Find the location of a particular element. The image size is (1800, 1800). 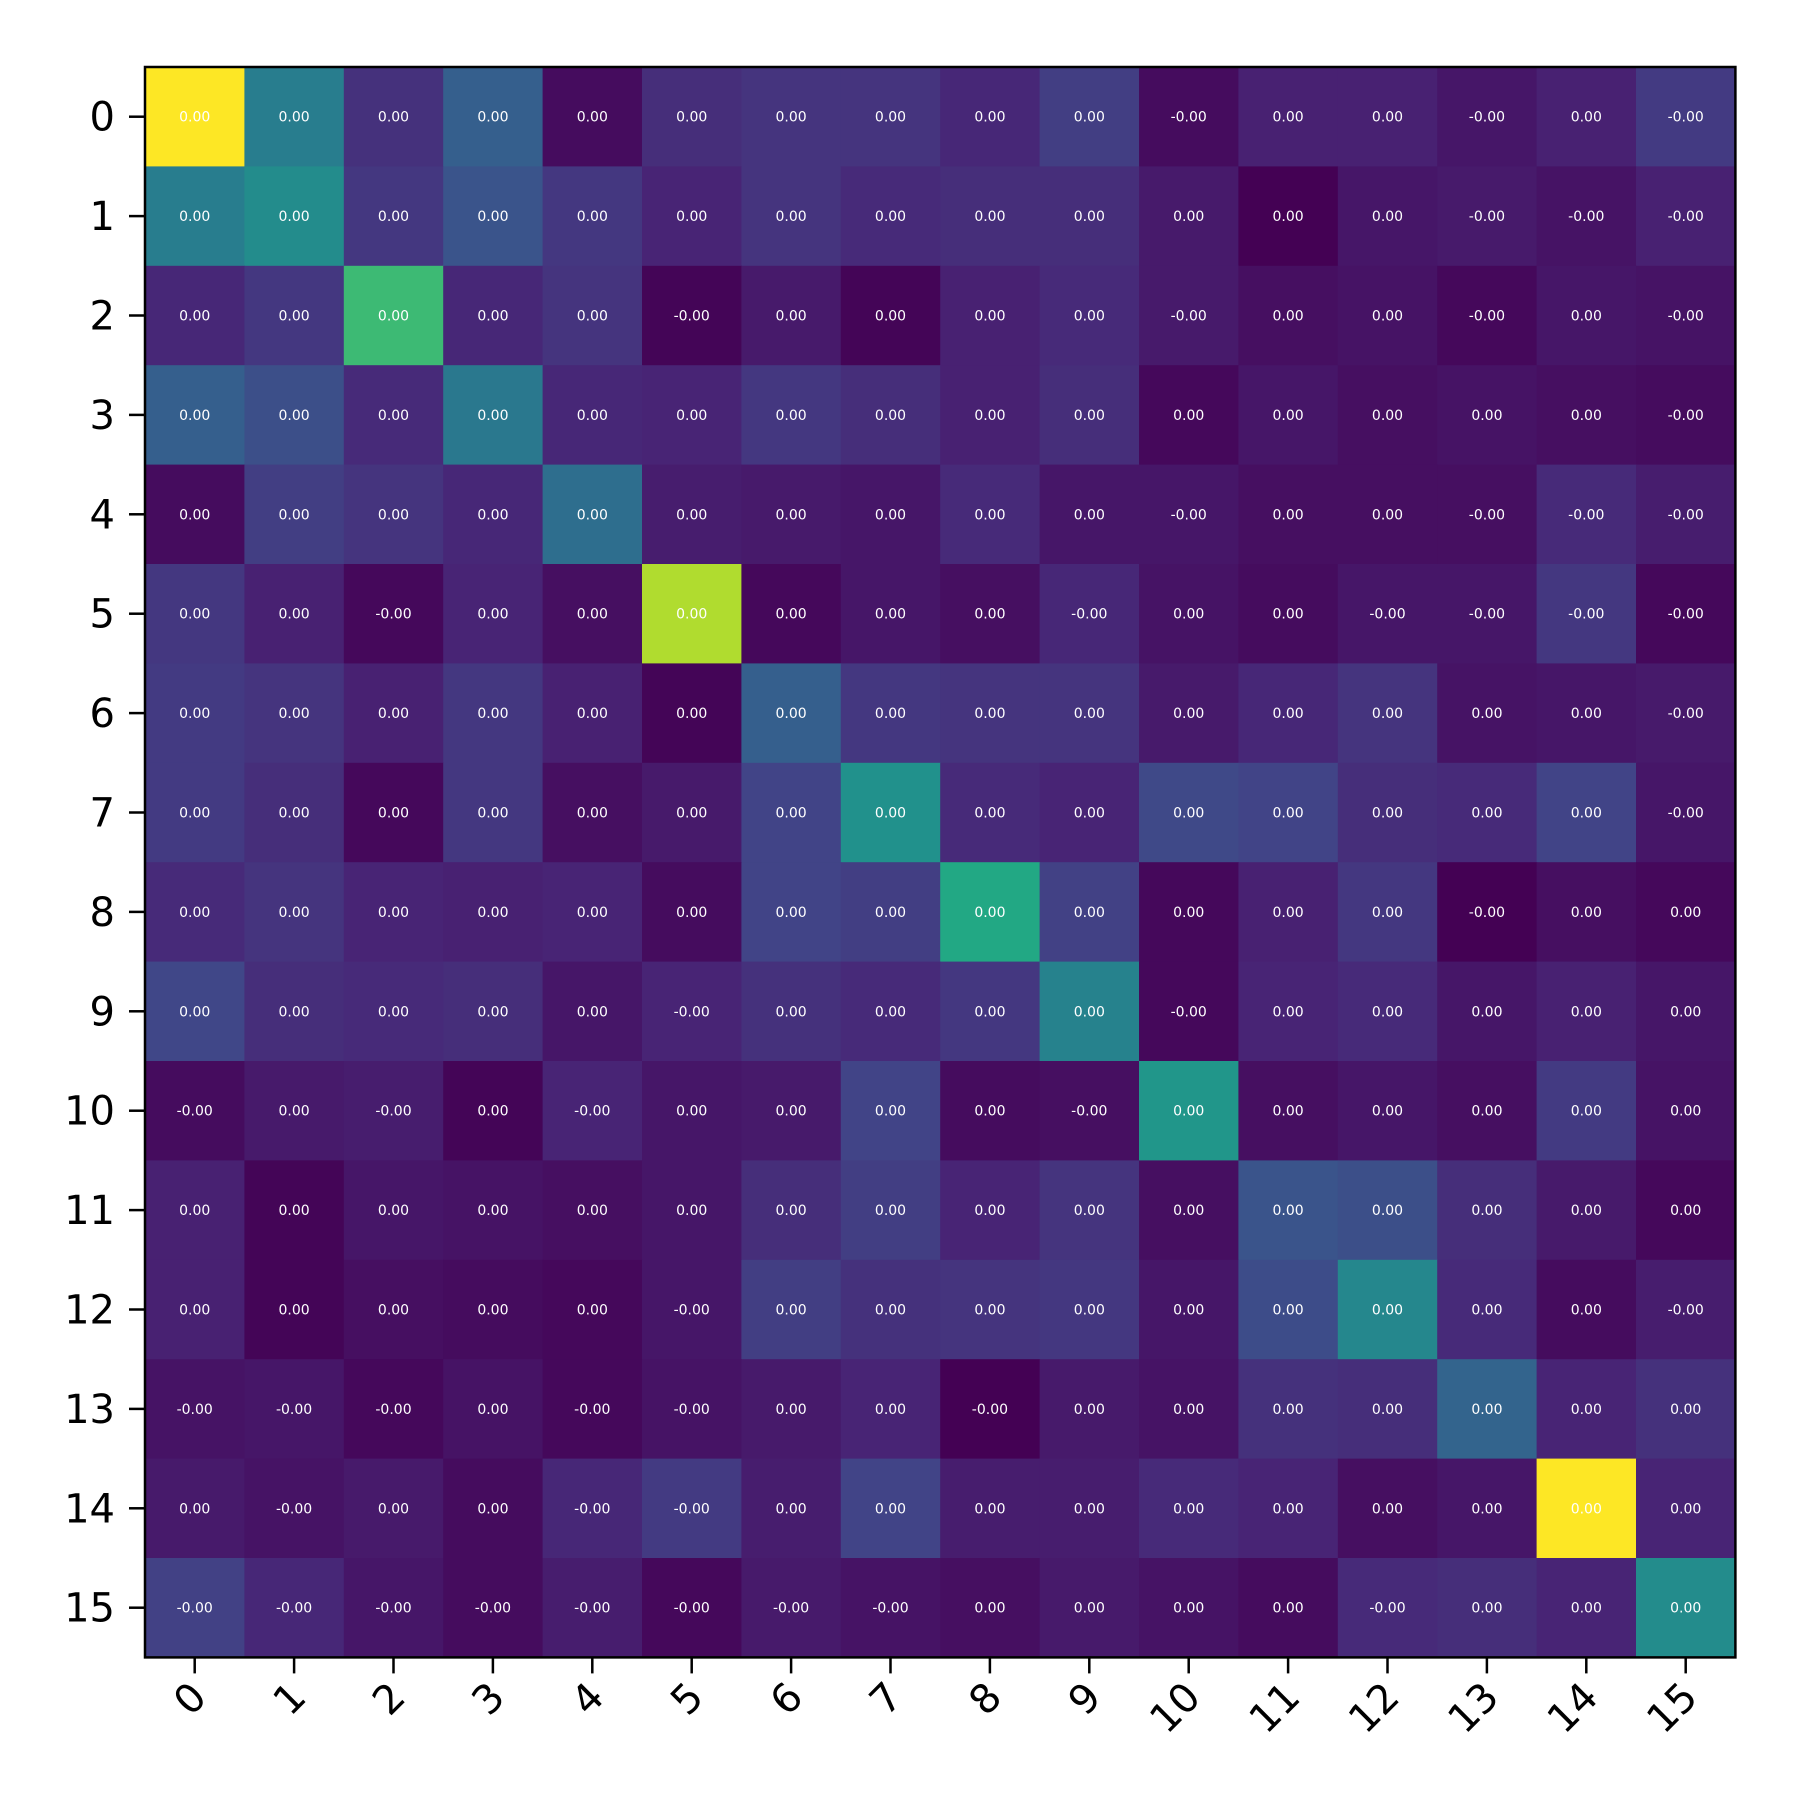

y-tick-label: 6 is located at coordinates (102, 714).